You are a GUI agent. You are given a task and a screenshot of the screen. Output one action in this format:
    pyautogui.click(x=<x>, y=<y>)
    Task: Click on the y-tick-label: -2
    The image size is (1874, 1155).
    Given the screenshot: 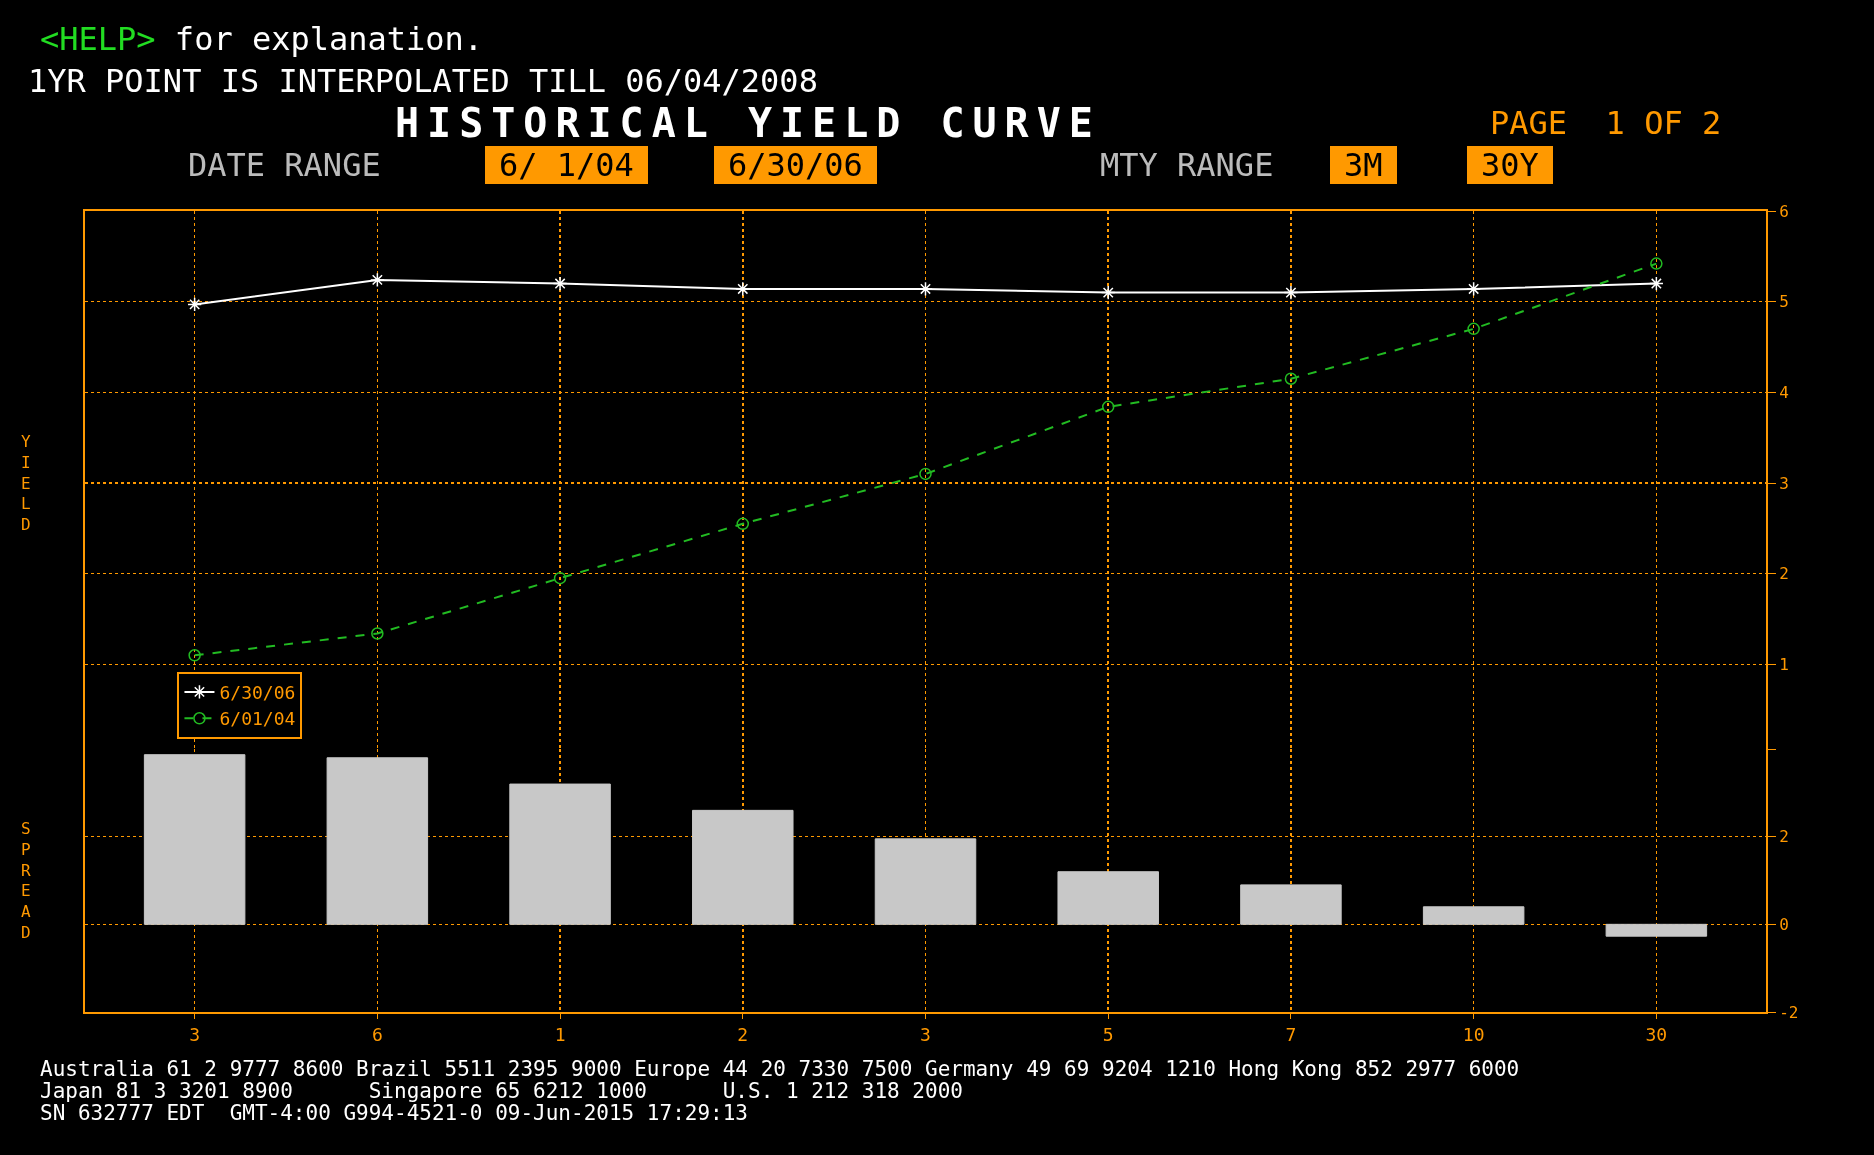 What is the action you would take?
    pyautogui.click(x=1789, y=1012)
    